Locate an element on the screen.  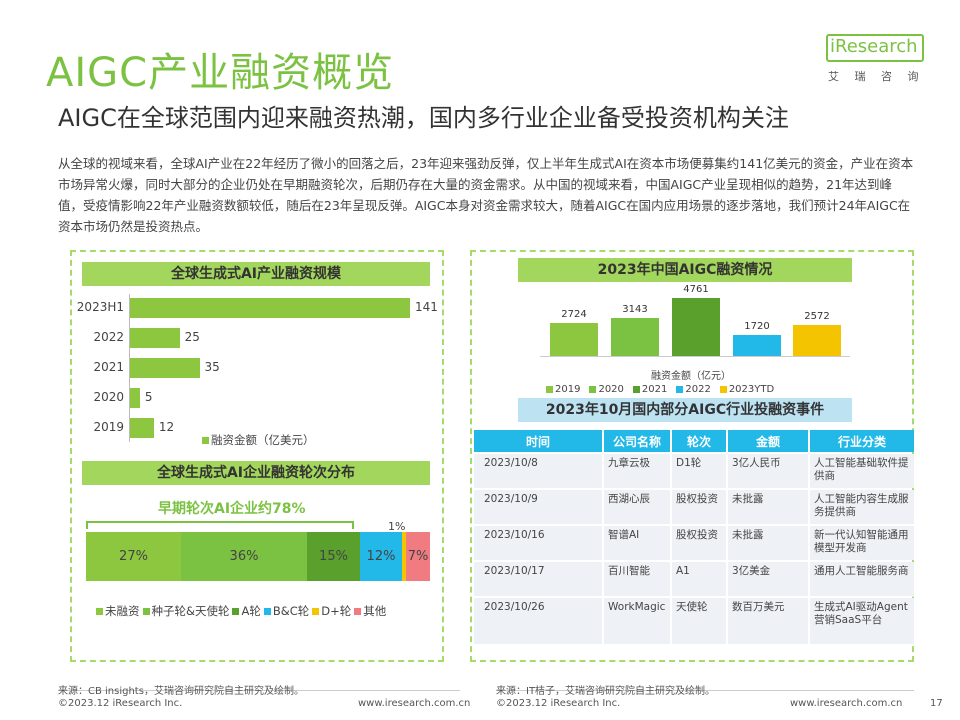
right-url: www.iresearch.com.cn is located at coordinates (846, 703).